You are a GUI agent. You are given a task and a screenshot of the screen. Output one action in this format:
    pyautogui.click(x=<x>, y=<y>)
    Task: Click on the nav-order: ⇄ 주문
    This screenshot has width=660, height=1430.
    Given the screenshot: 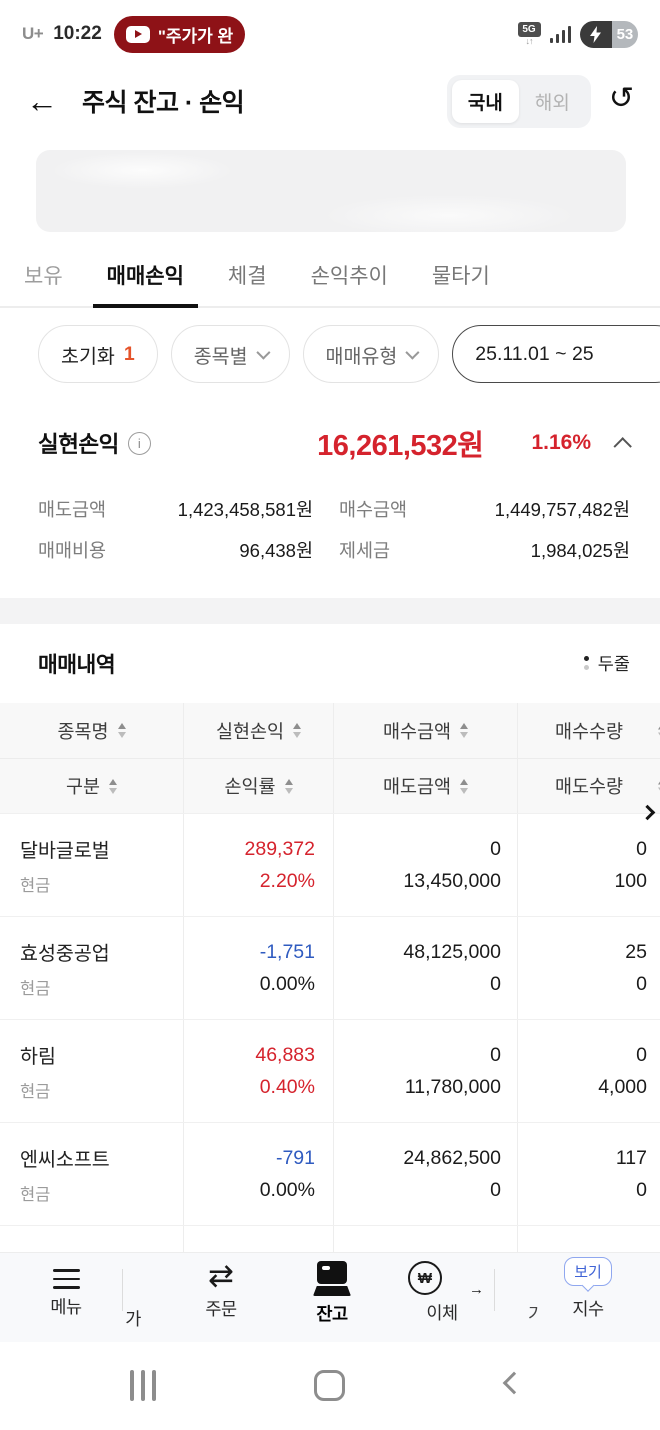 What is the action you would take?
    pyautogui.click(x=221, y=1289)
    